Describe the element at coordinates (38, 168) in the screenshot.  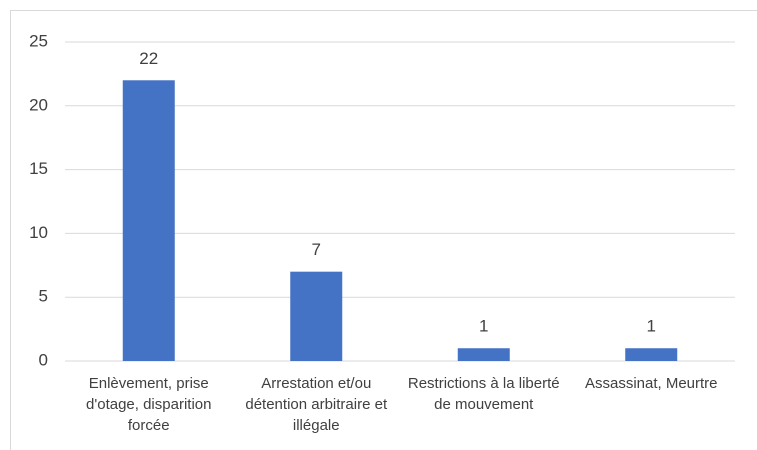
I see `y-tick-label: 15` at that location.